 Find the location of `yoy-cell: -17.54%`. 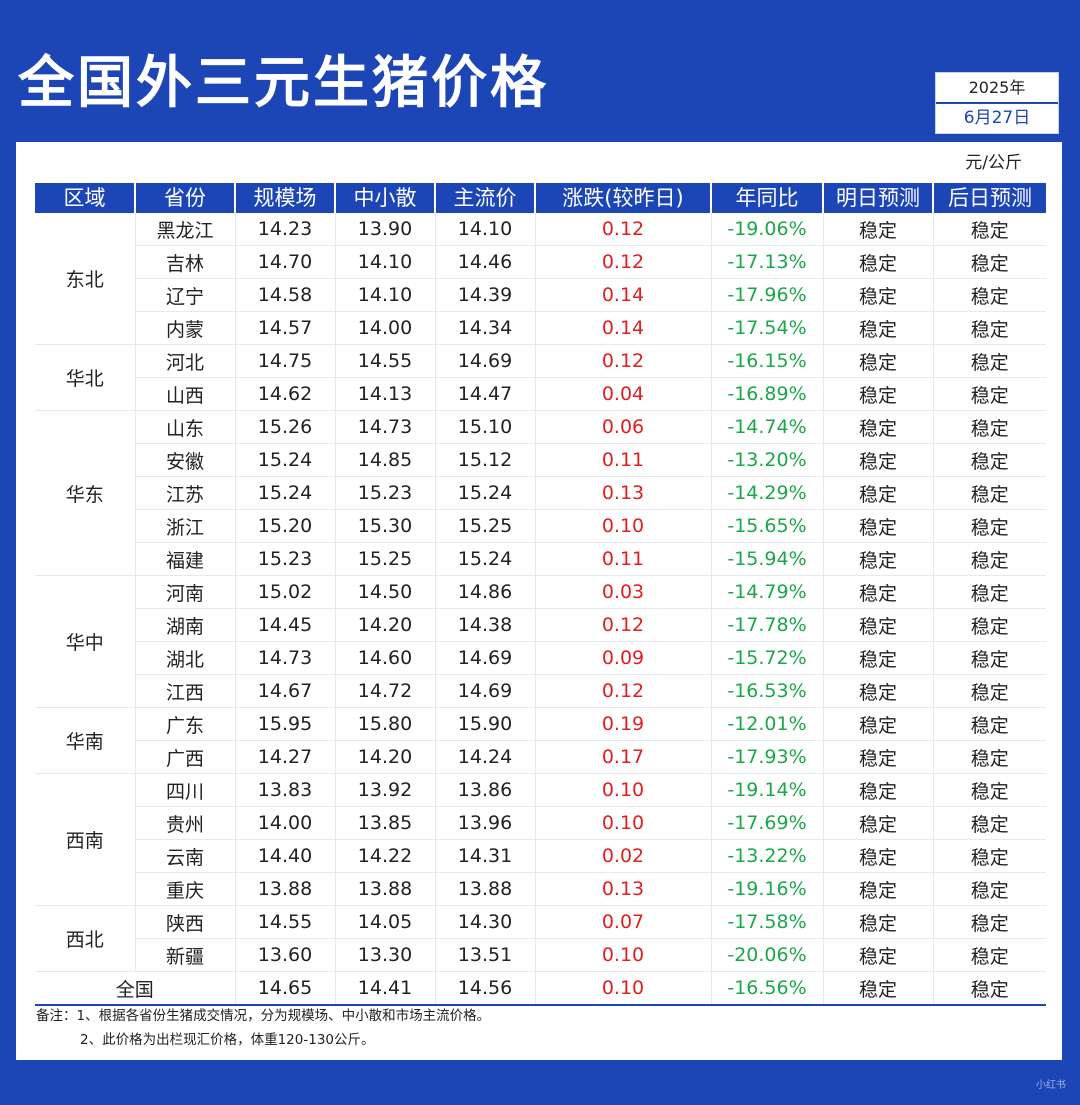

yoy-cell: -17.54% is located at coordinates (767, 328).